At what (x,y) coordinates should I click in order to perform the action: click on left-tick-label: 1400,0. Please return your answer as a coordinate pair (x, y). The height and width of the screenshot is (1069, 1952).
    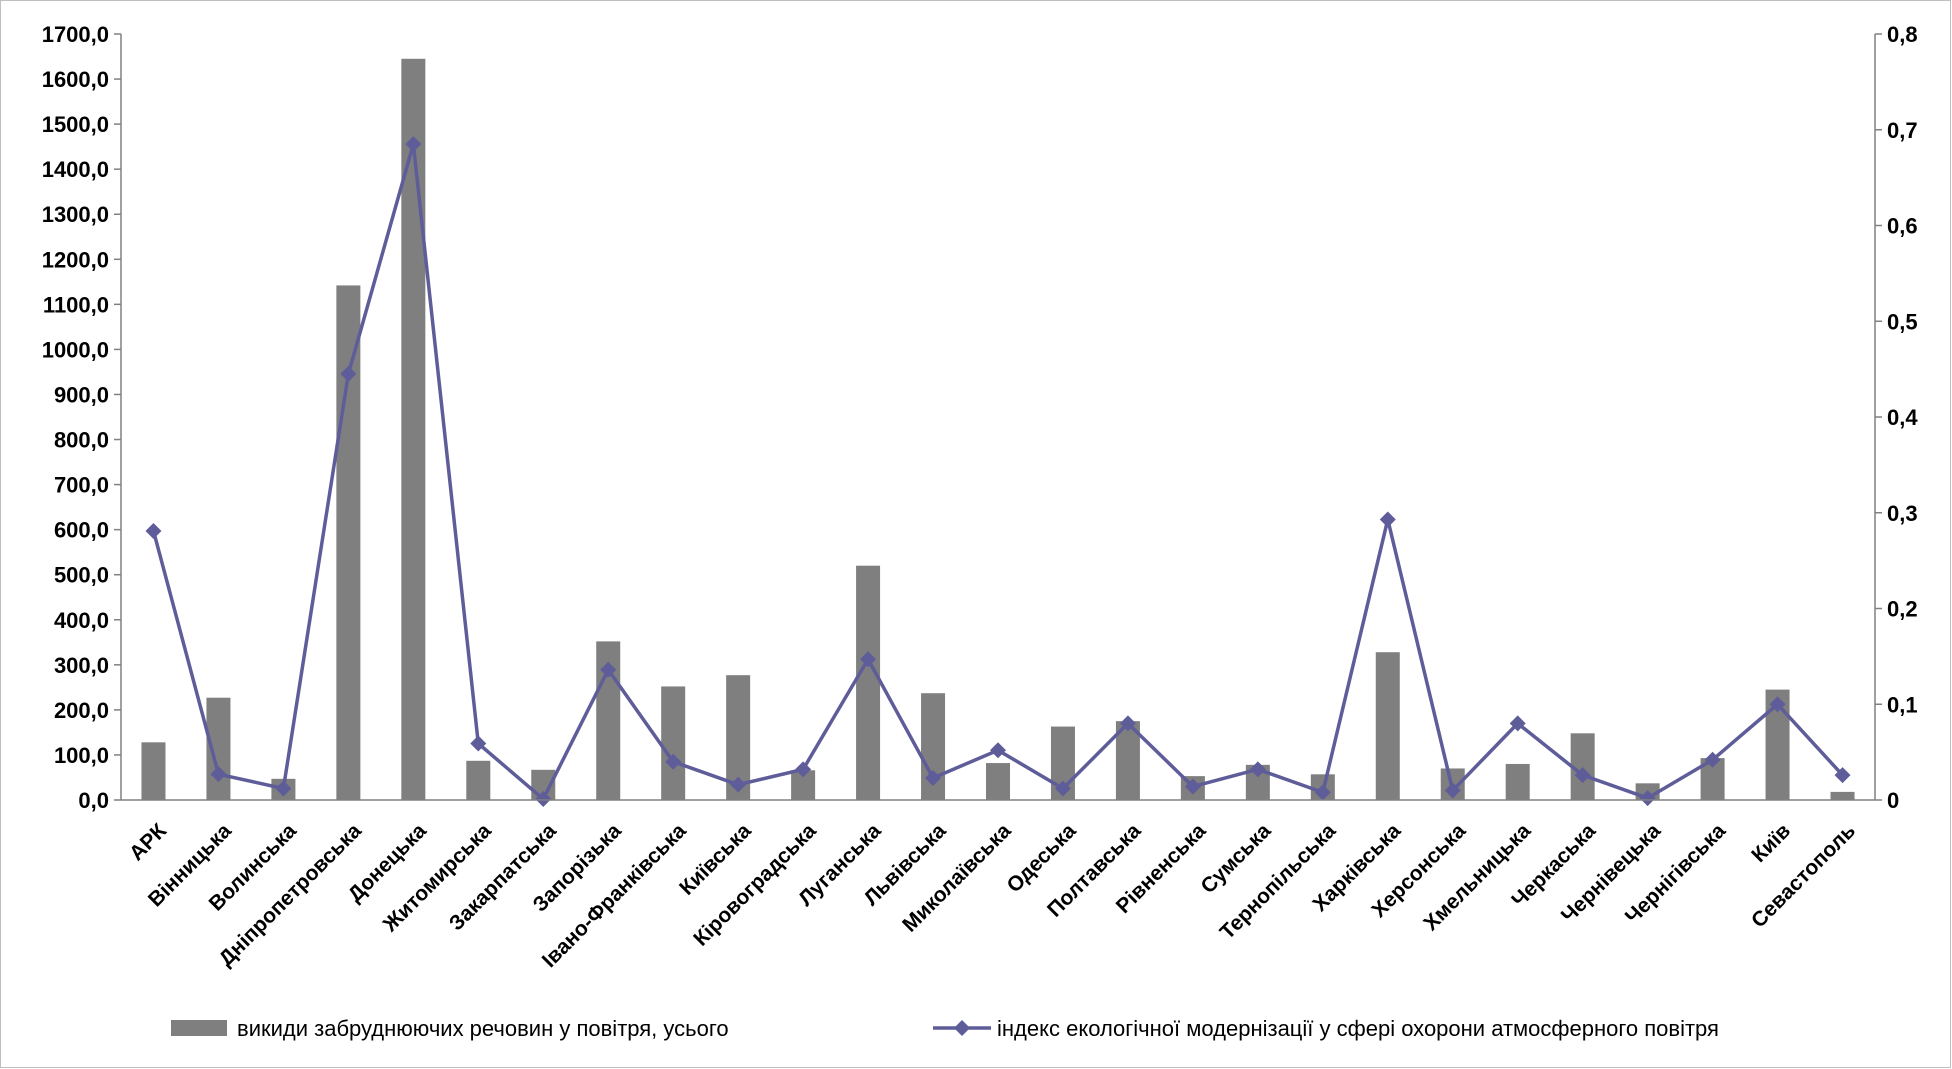
    Looking at the image, I should click on (75, 169).